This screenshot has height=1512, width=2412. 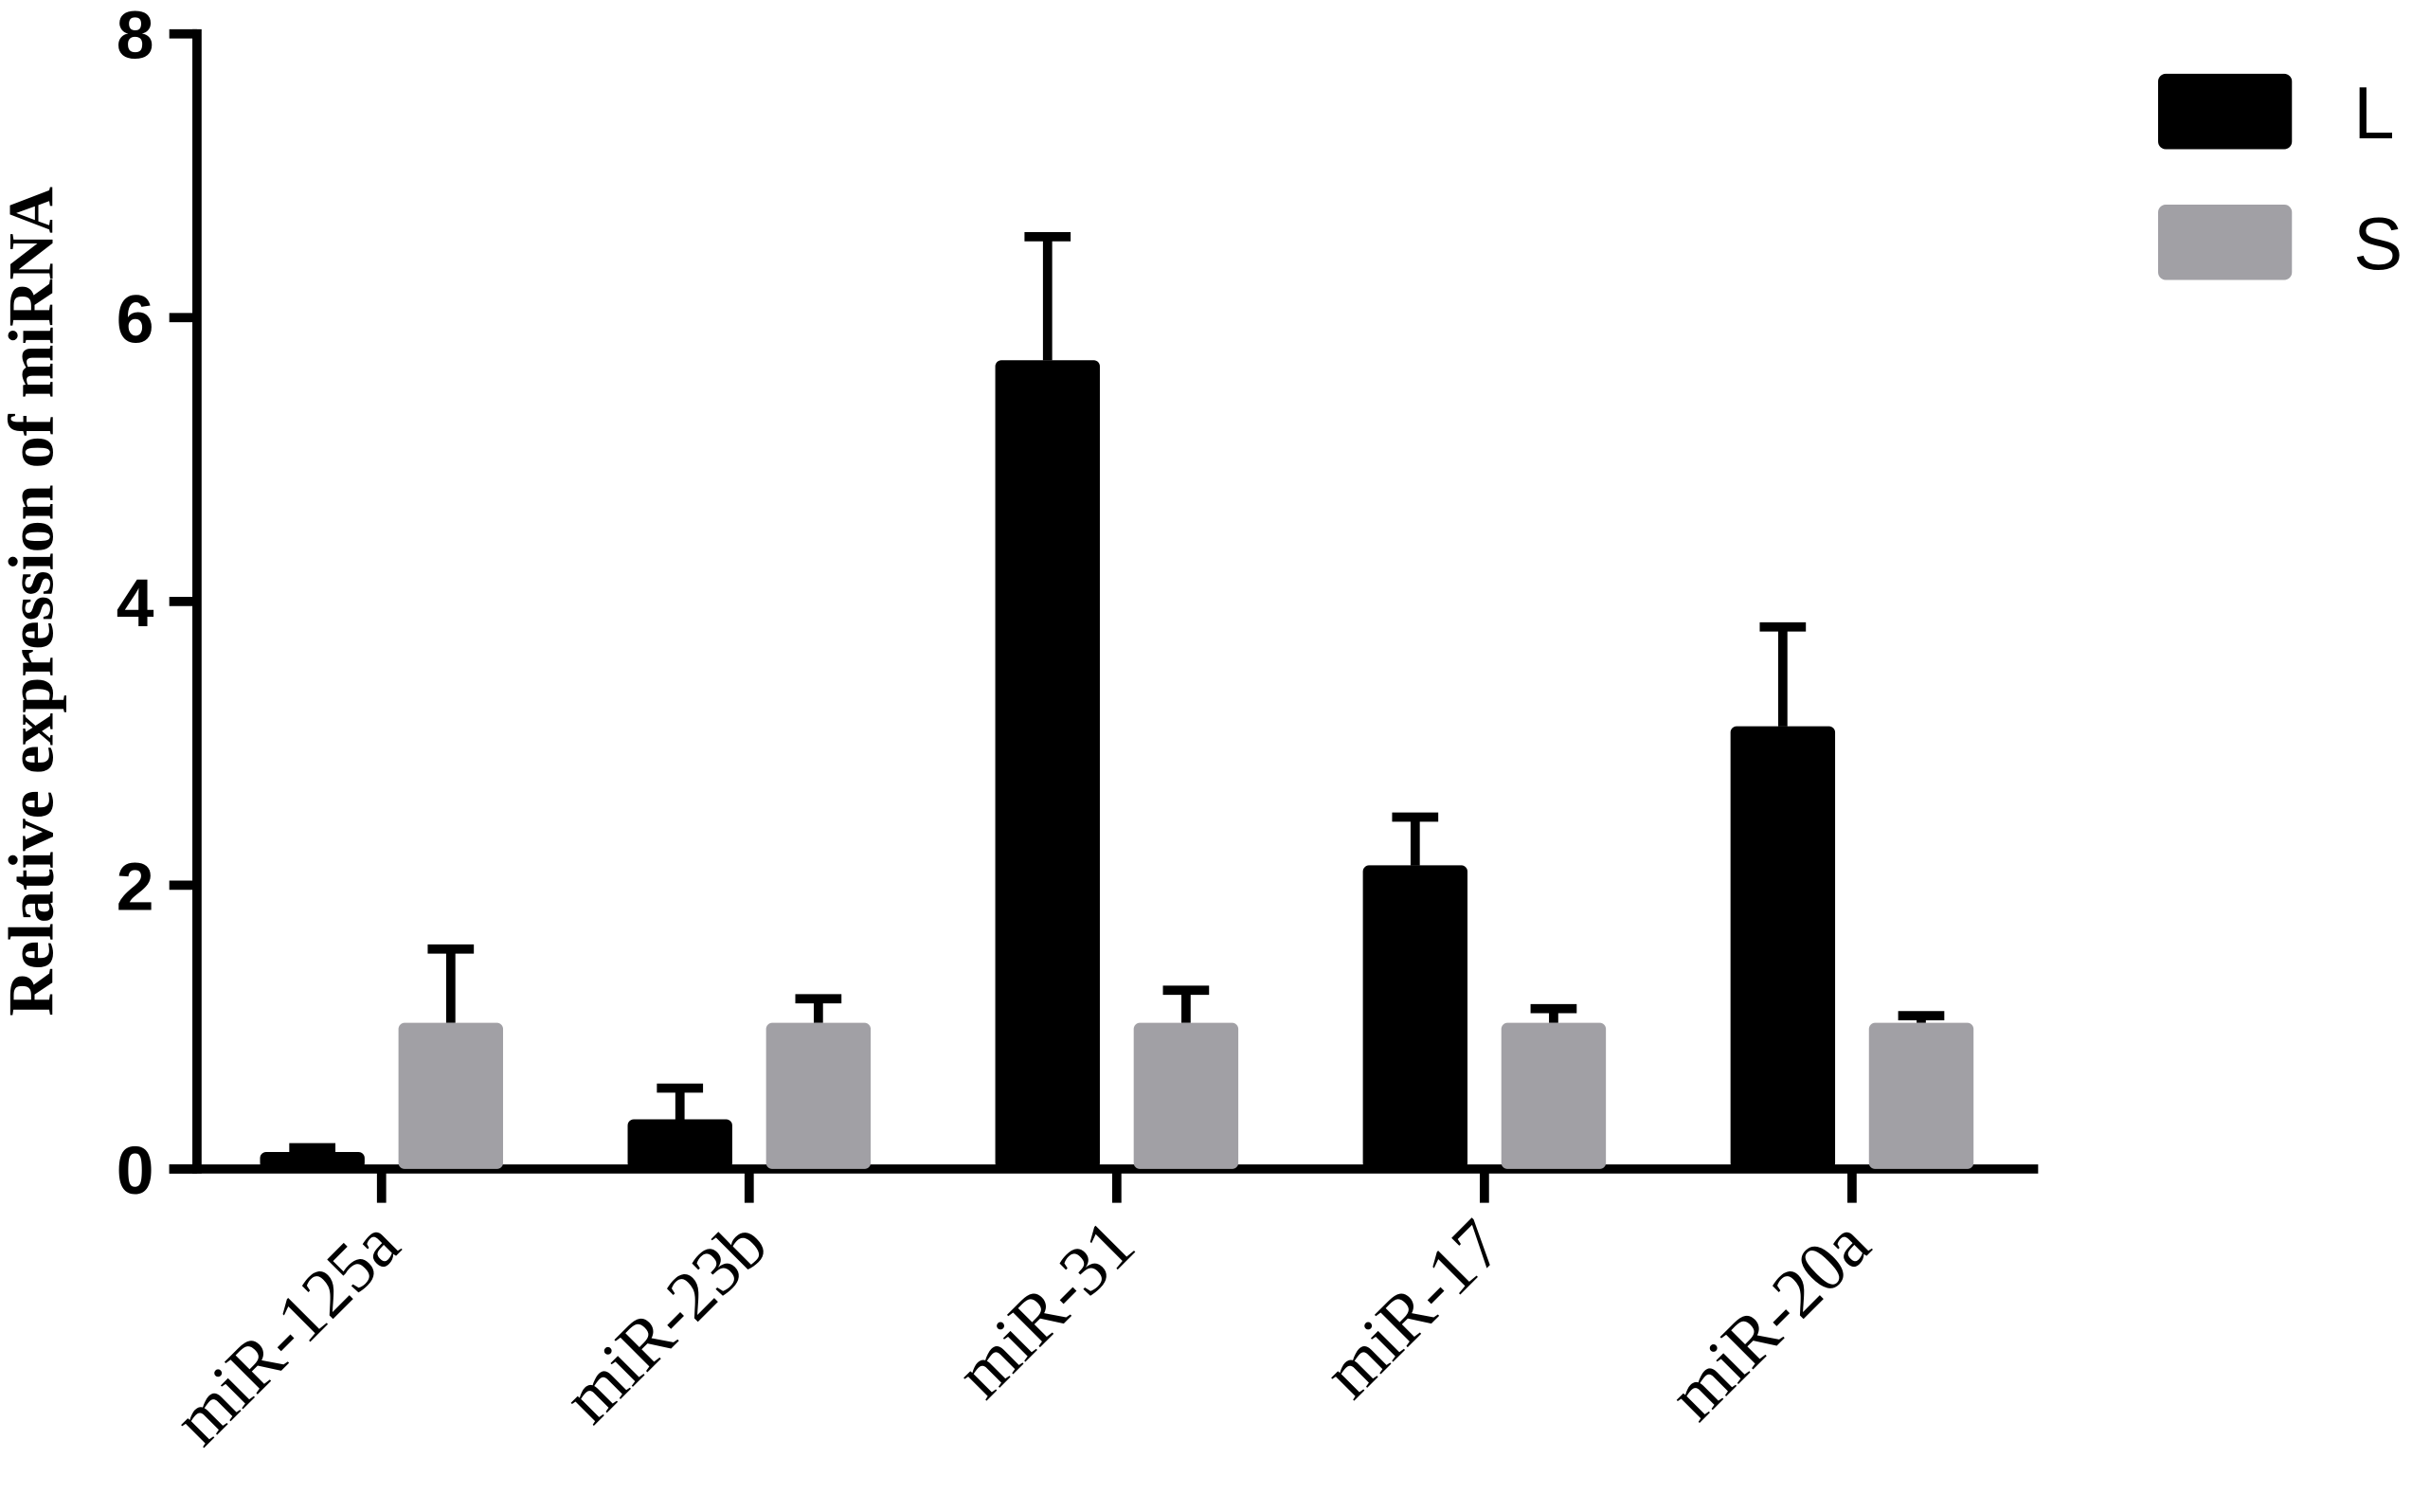 What do you see at coordinates (135, 887) in the screenshot?
I see `y-tick-label: 2` at bounding box center [135, 887].